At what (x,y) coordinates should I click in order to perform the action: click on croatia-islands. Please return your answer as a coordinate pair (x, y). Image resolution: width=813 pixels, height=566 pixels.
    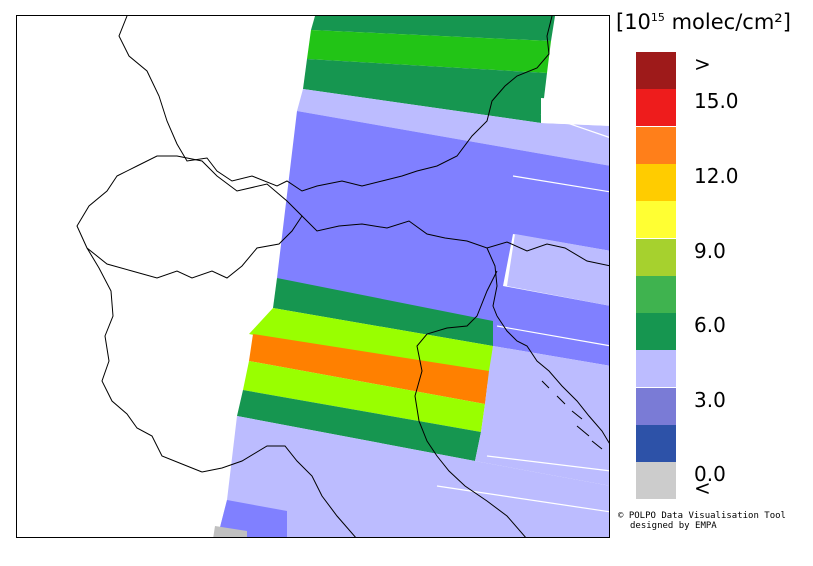
    Looking at the image, I should click on (572, 415).